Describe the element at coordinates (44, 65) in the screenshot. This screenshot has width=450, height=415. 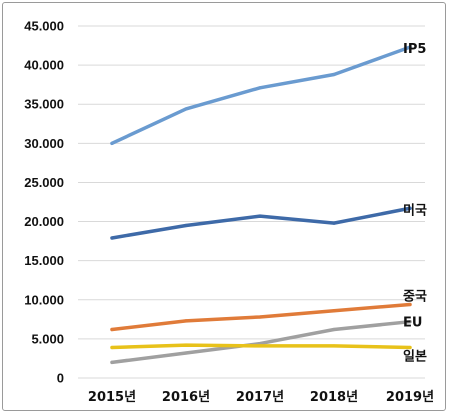
I see `y-tick-label: 40.000` at that location.